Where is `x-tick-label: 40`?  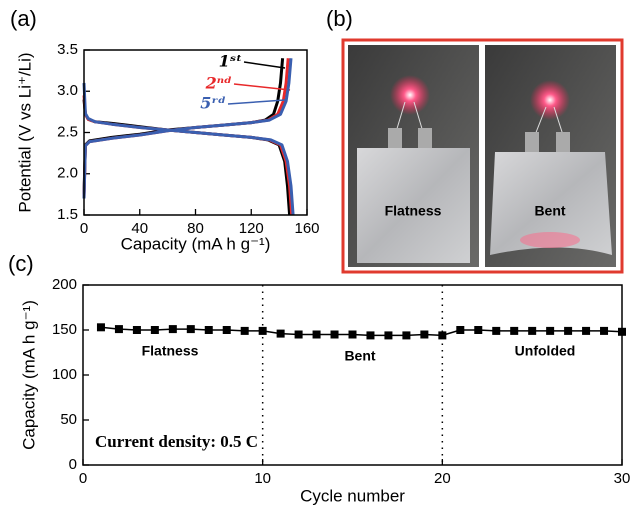 x-tick-label: 40 is located at coordinates (139, 228).